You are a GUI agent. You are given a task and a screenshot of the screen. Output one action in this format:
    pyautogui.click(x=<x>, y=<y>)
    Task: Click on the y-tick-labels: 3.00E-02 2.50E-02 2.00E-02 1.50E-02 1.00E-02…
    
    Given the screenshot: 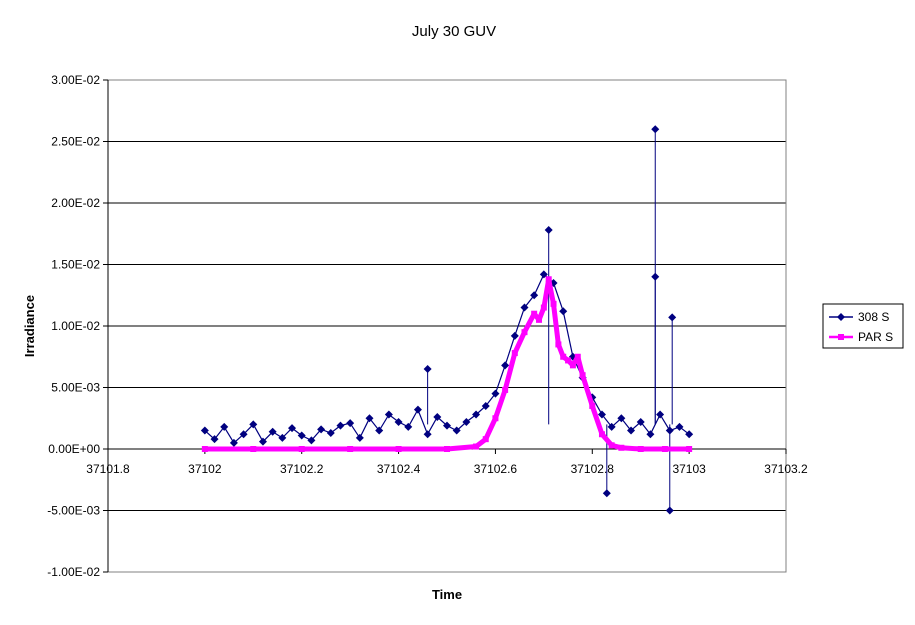 What is the action you would take?
    pyautogui.click(x=77, y=326)
    